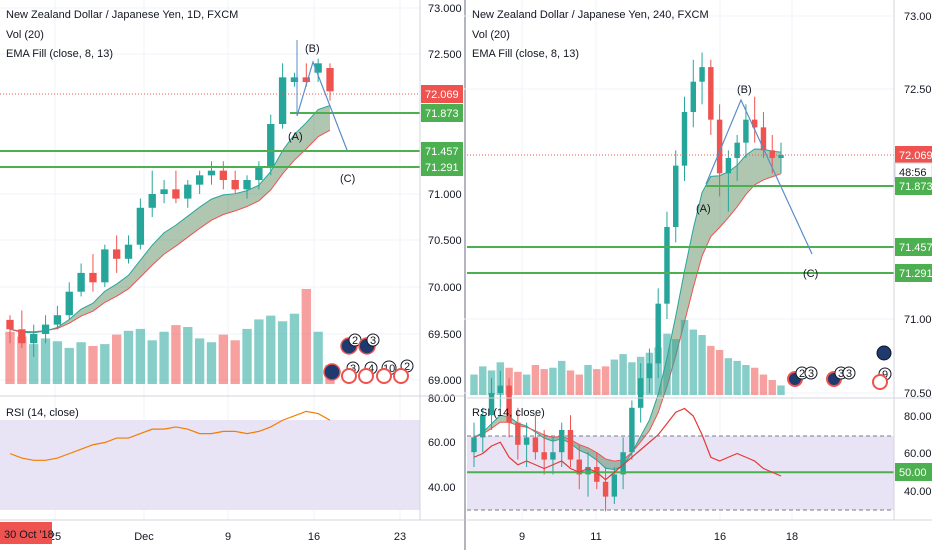  Describe the element at coordinates (759, 176) in the screenshot. I see `right-wave-path` at that location.